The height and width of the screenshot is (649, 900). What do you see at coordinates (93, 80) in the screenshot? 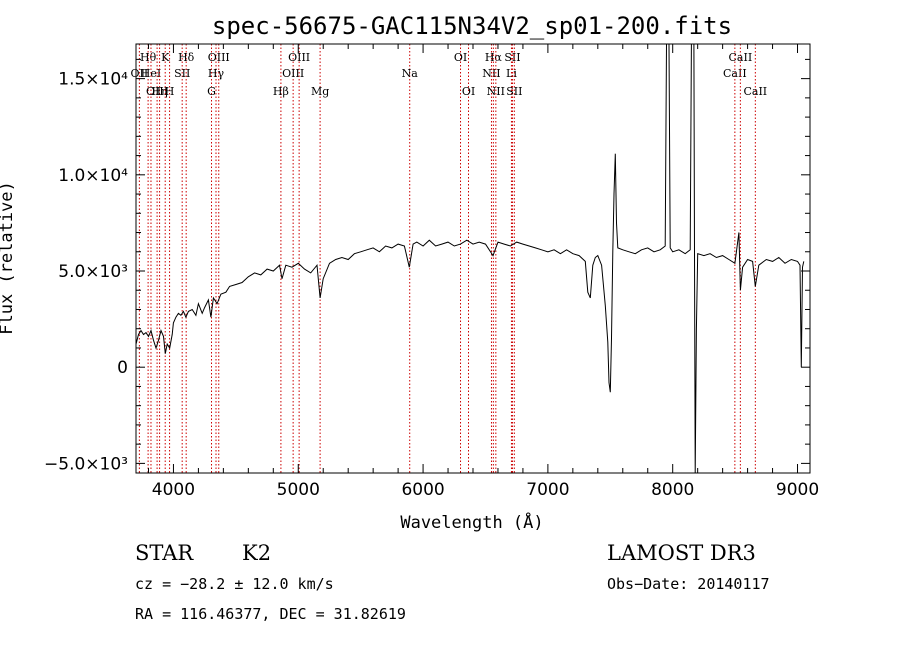
I see `y-tick-label: 1.5×10⁴` at bounding box center [93, 80].